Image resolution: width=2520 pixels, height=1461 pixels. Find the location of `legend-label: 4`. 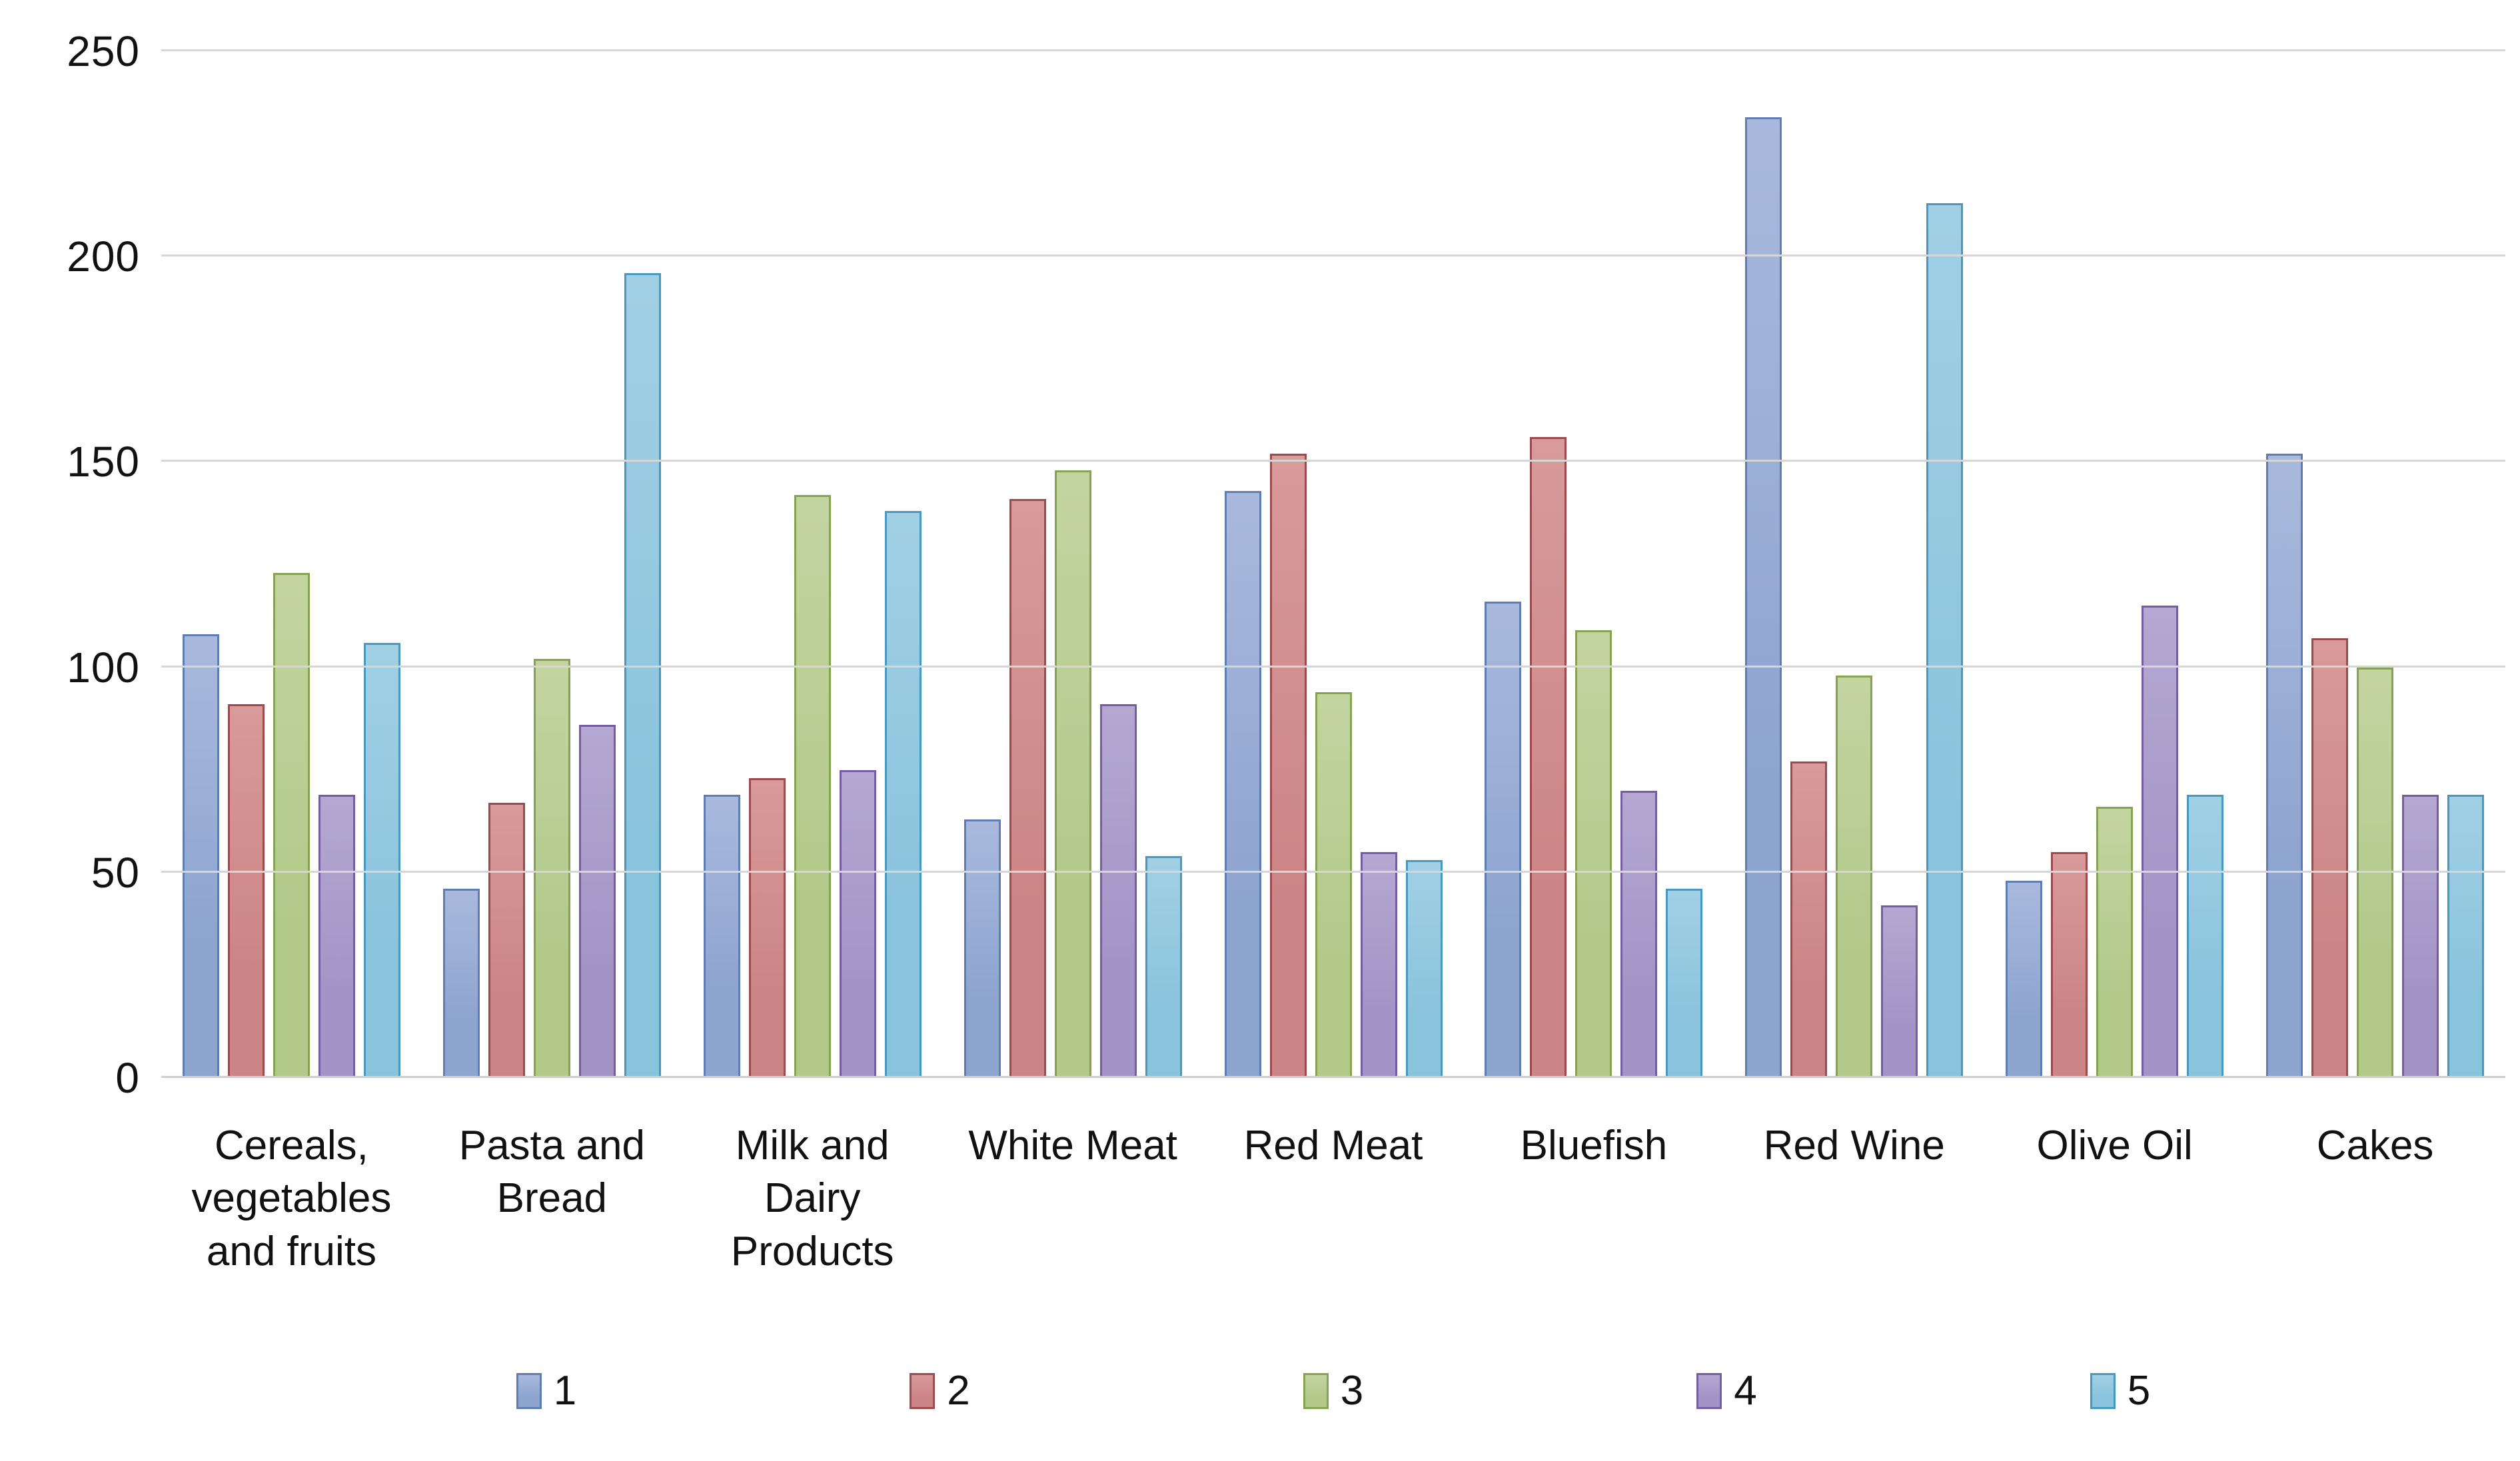

legend-label: 4 is located at coordinates (1745, 1391).